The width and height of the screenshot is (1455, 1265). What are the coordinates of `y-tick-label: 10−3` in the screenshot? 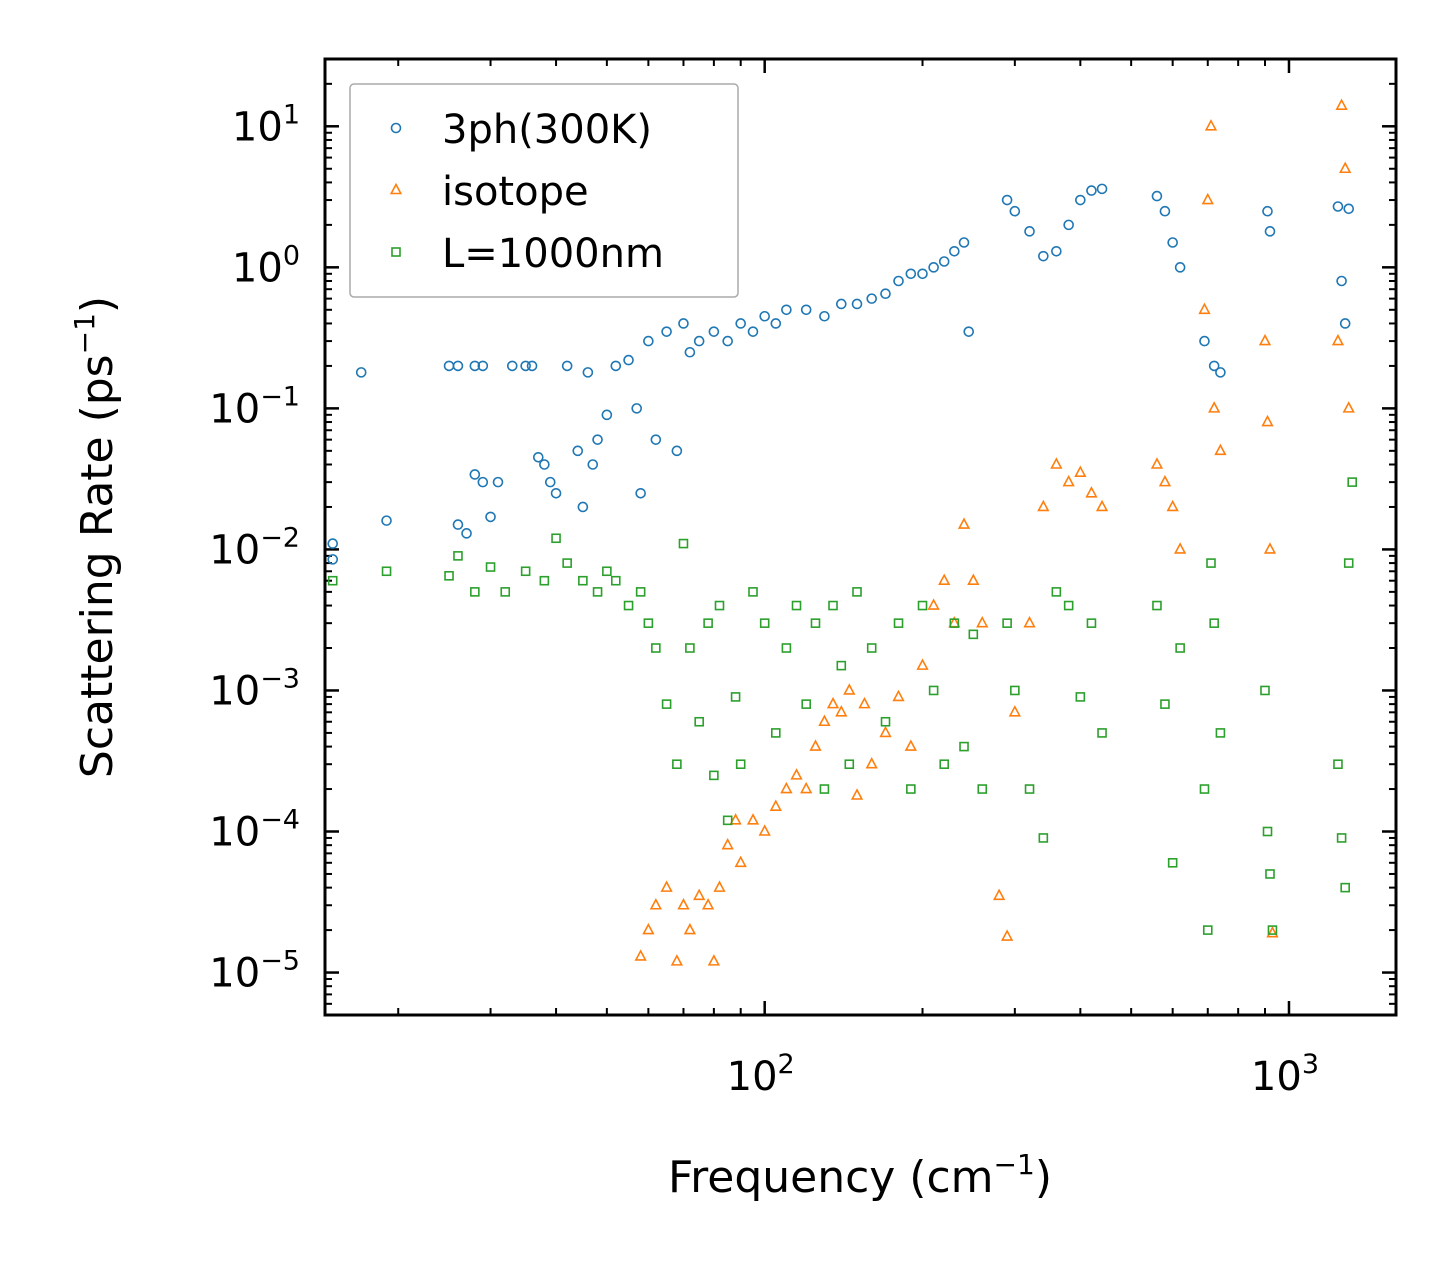 It's located at (254, 688).